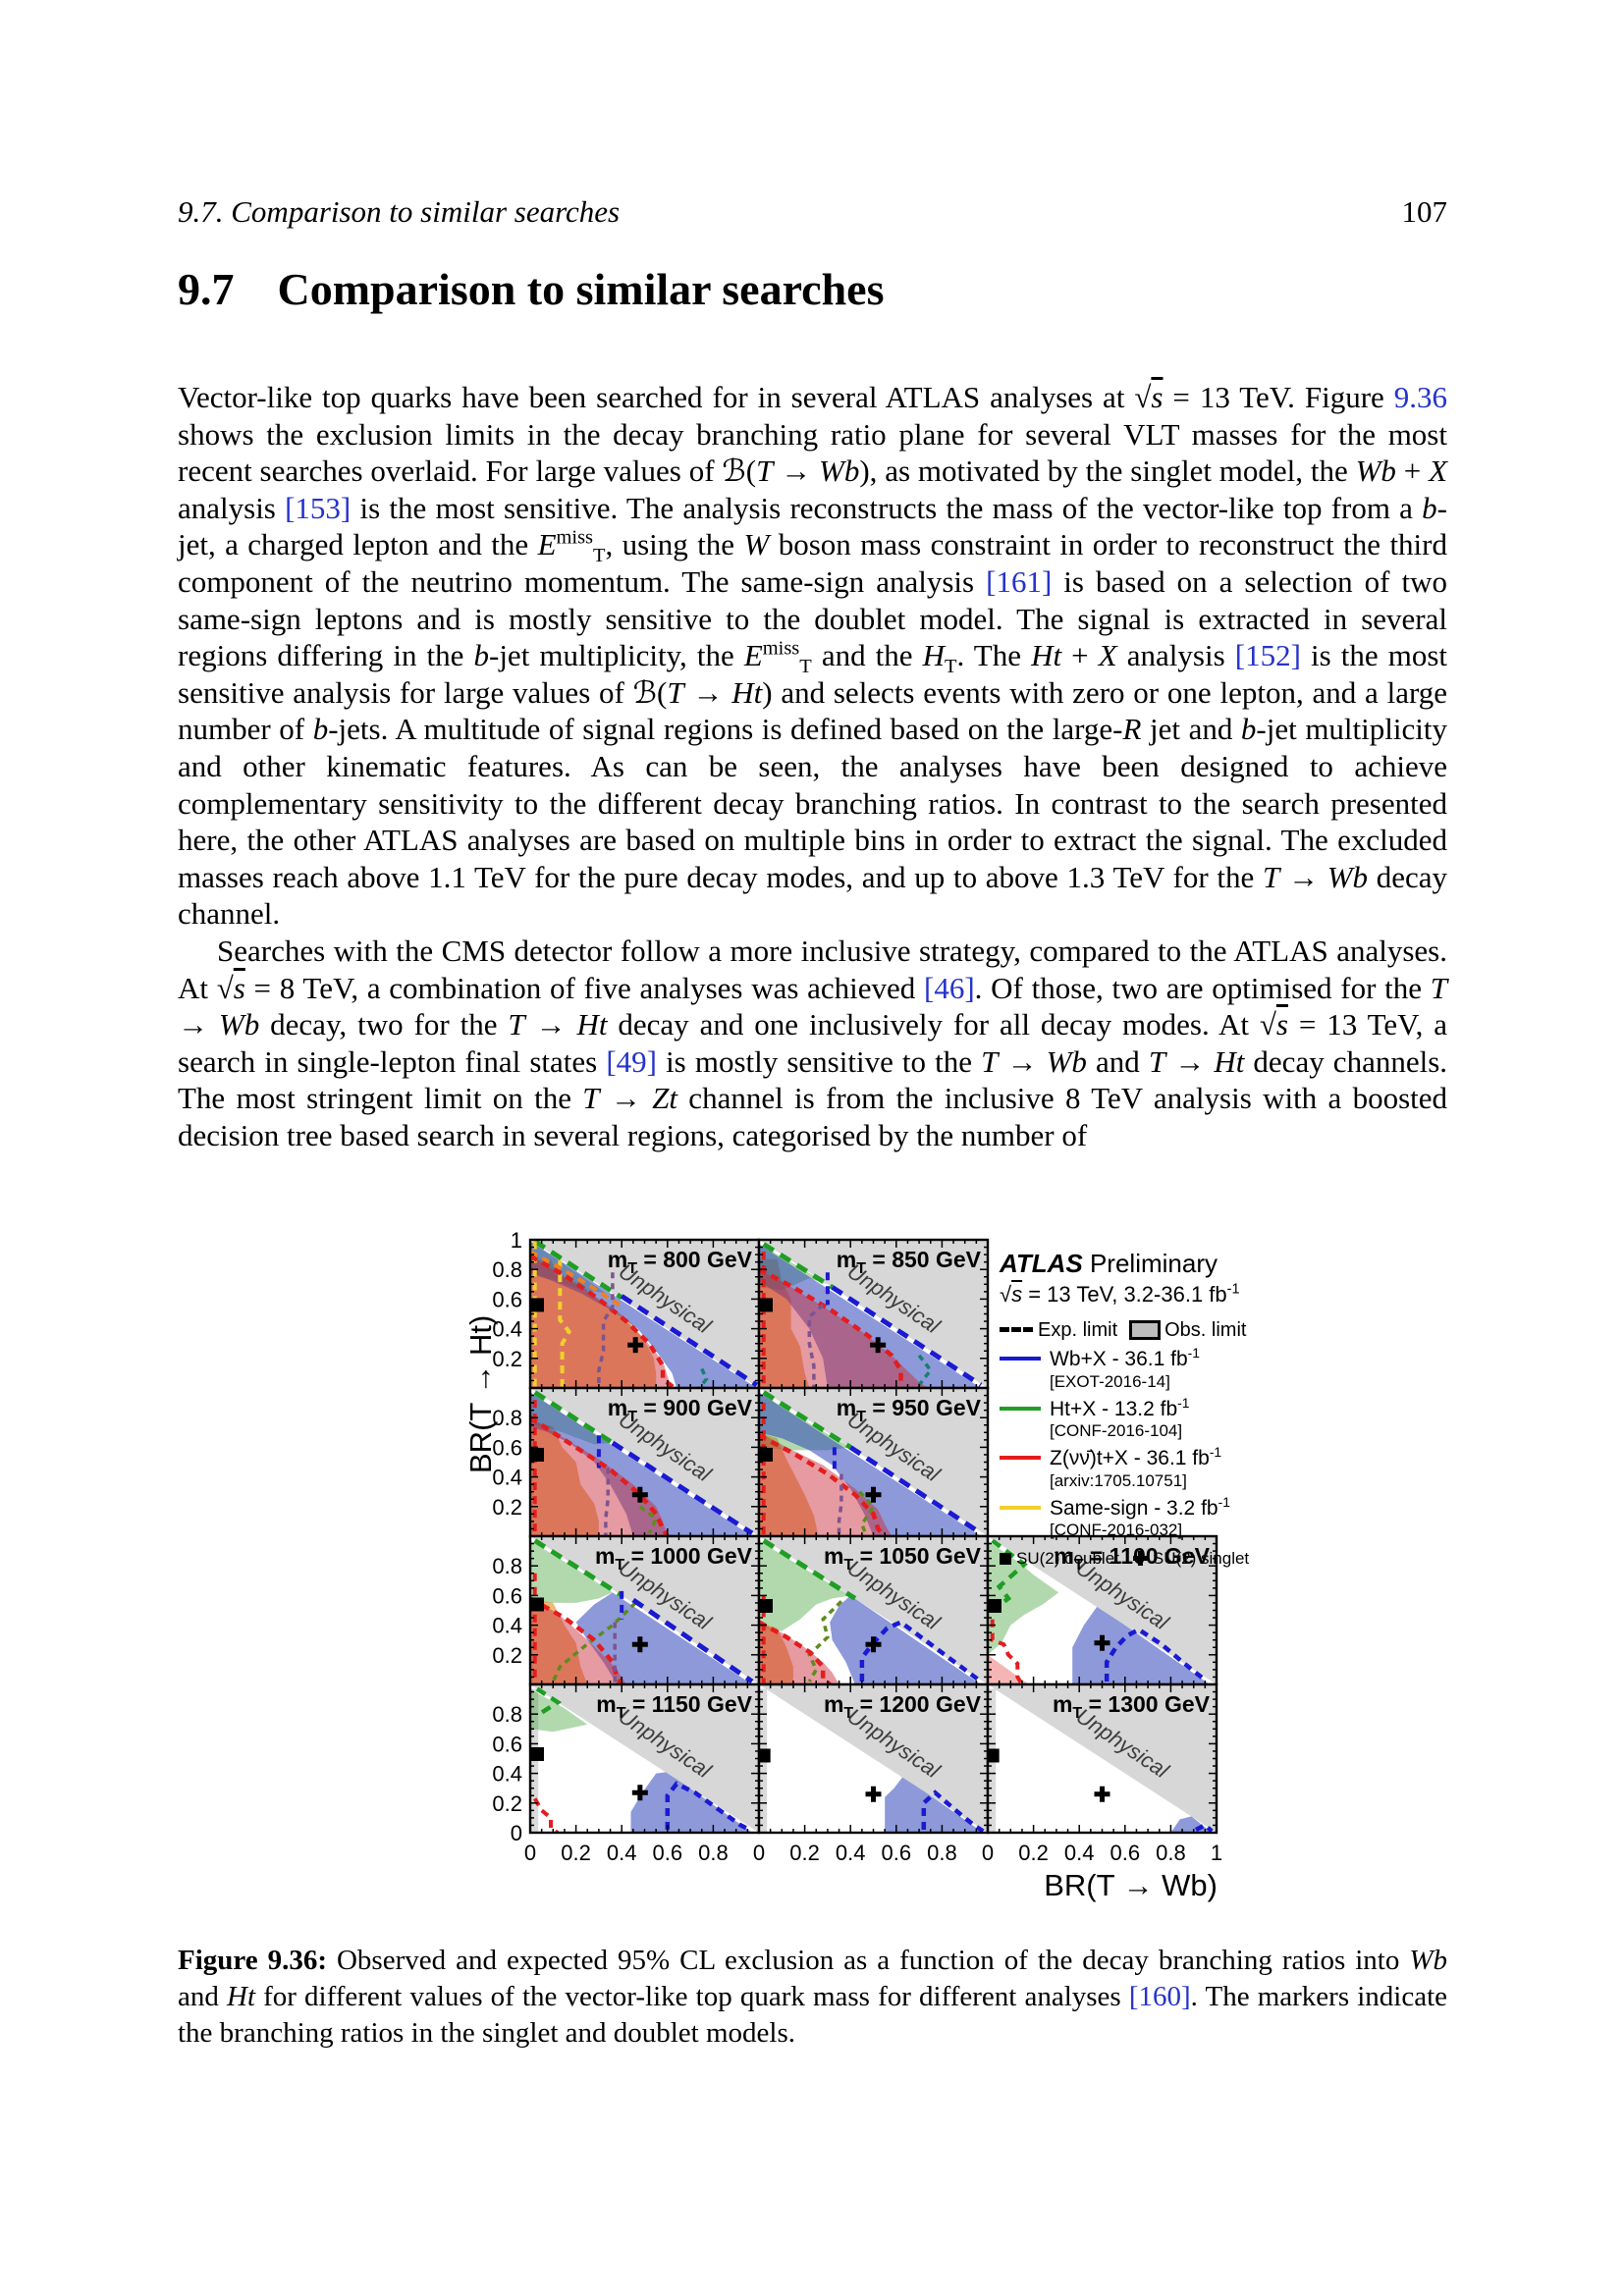  Describe the element at coordinates (1118, 1480) in the screenshot. I see `ztx-ref: [arxiv:1705.10751]` at that location.